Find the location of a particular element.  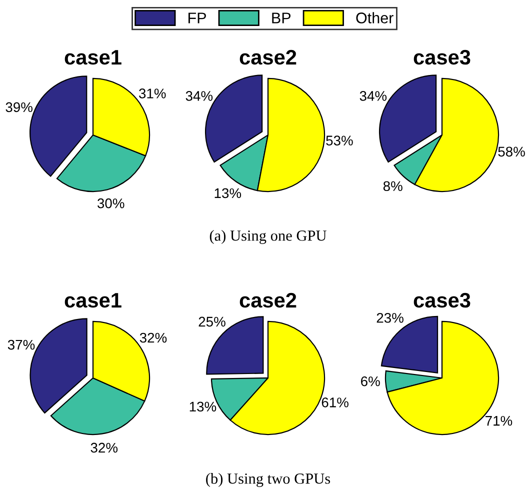

legend-label: Other is located at coordinates (375, 18).